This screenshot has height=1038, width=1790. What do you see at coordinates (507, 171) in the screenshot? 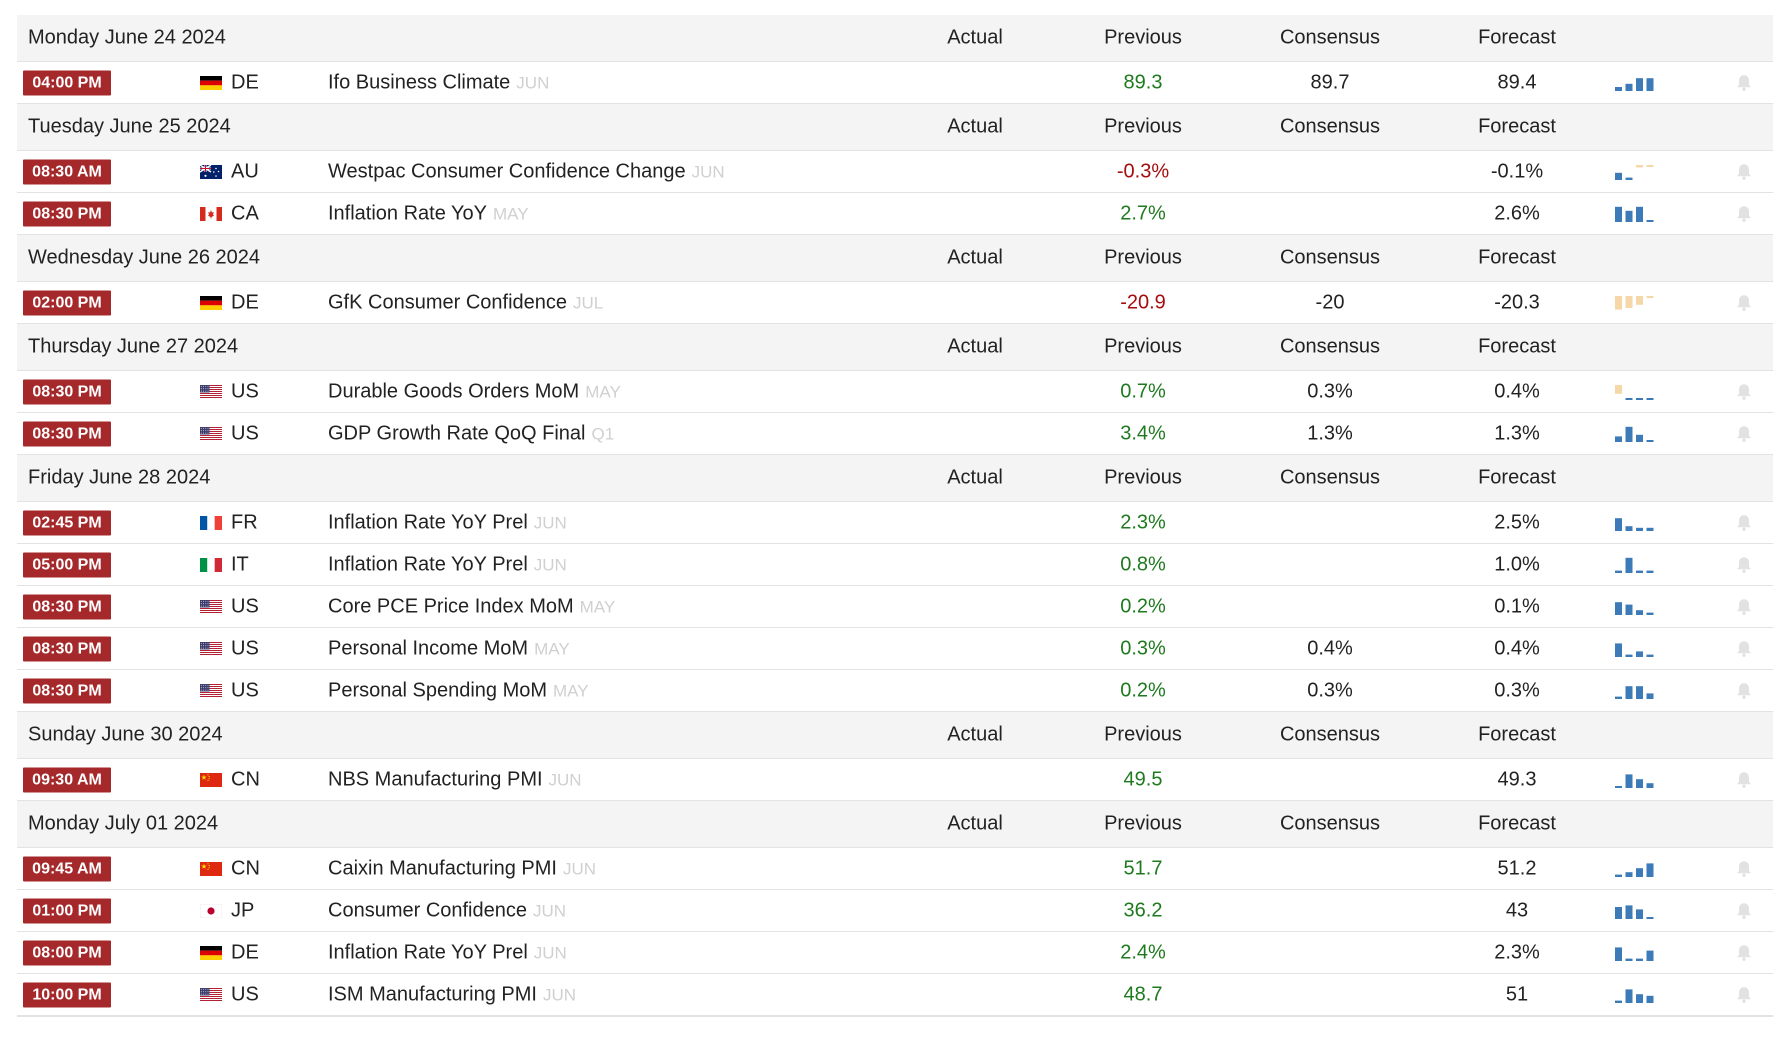
I see `event-name-link: Westpac Consumer Confidence Change` at bounding box center [507, 171].